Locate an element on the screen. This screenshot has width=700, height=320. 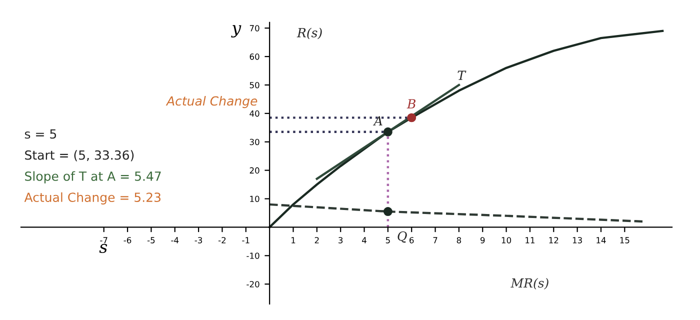
line-series is located at coordinates (456, 213).